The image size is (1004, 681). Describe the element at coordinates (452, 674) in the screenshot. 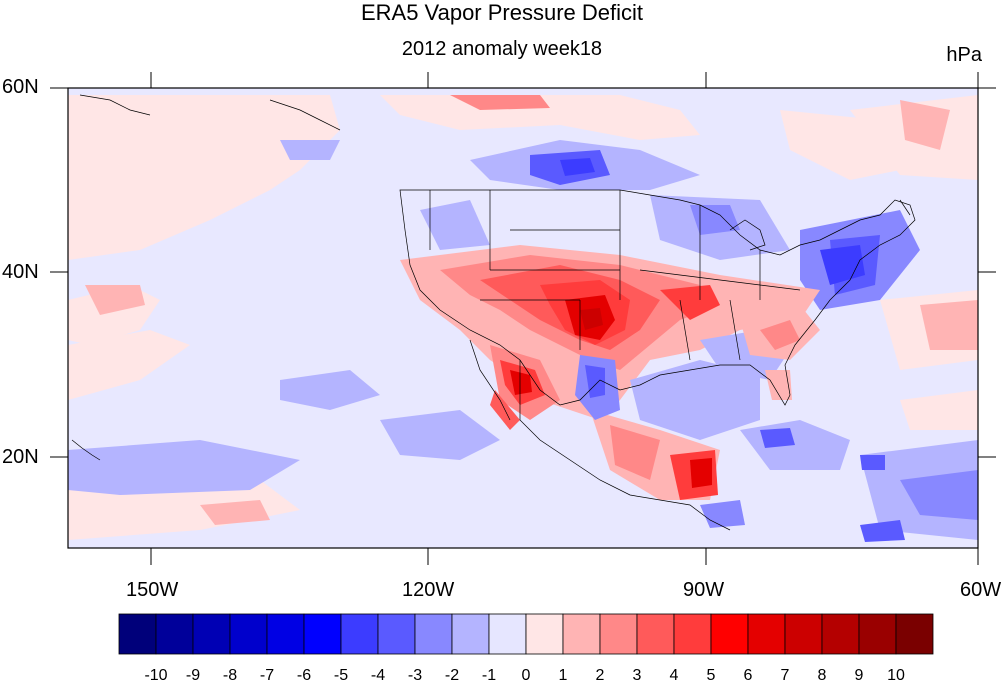

I see `colorbar-tick-label: -2` at that location.